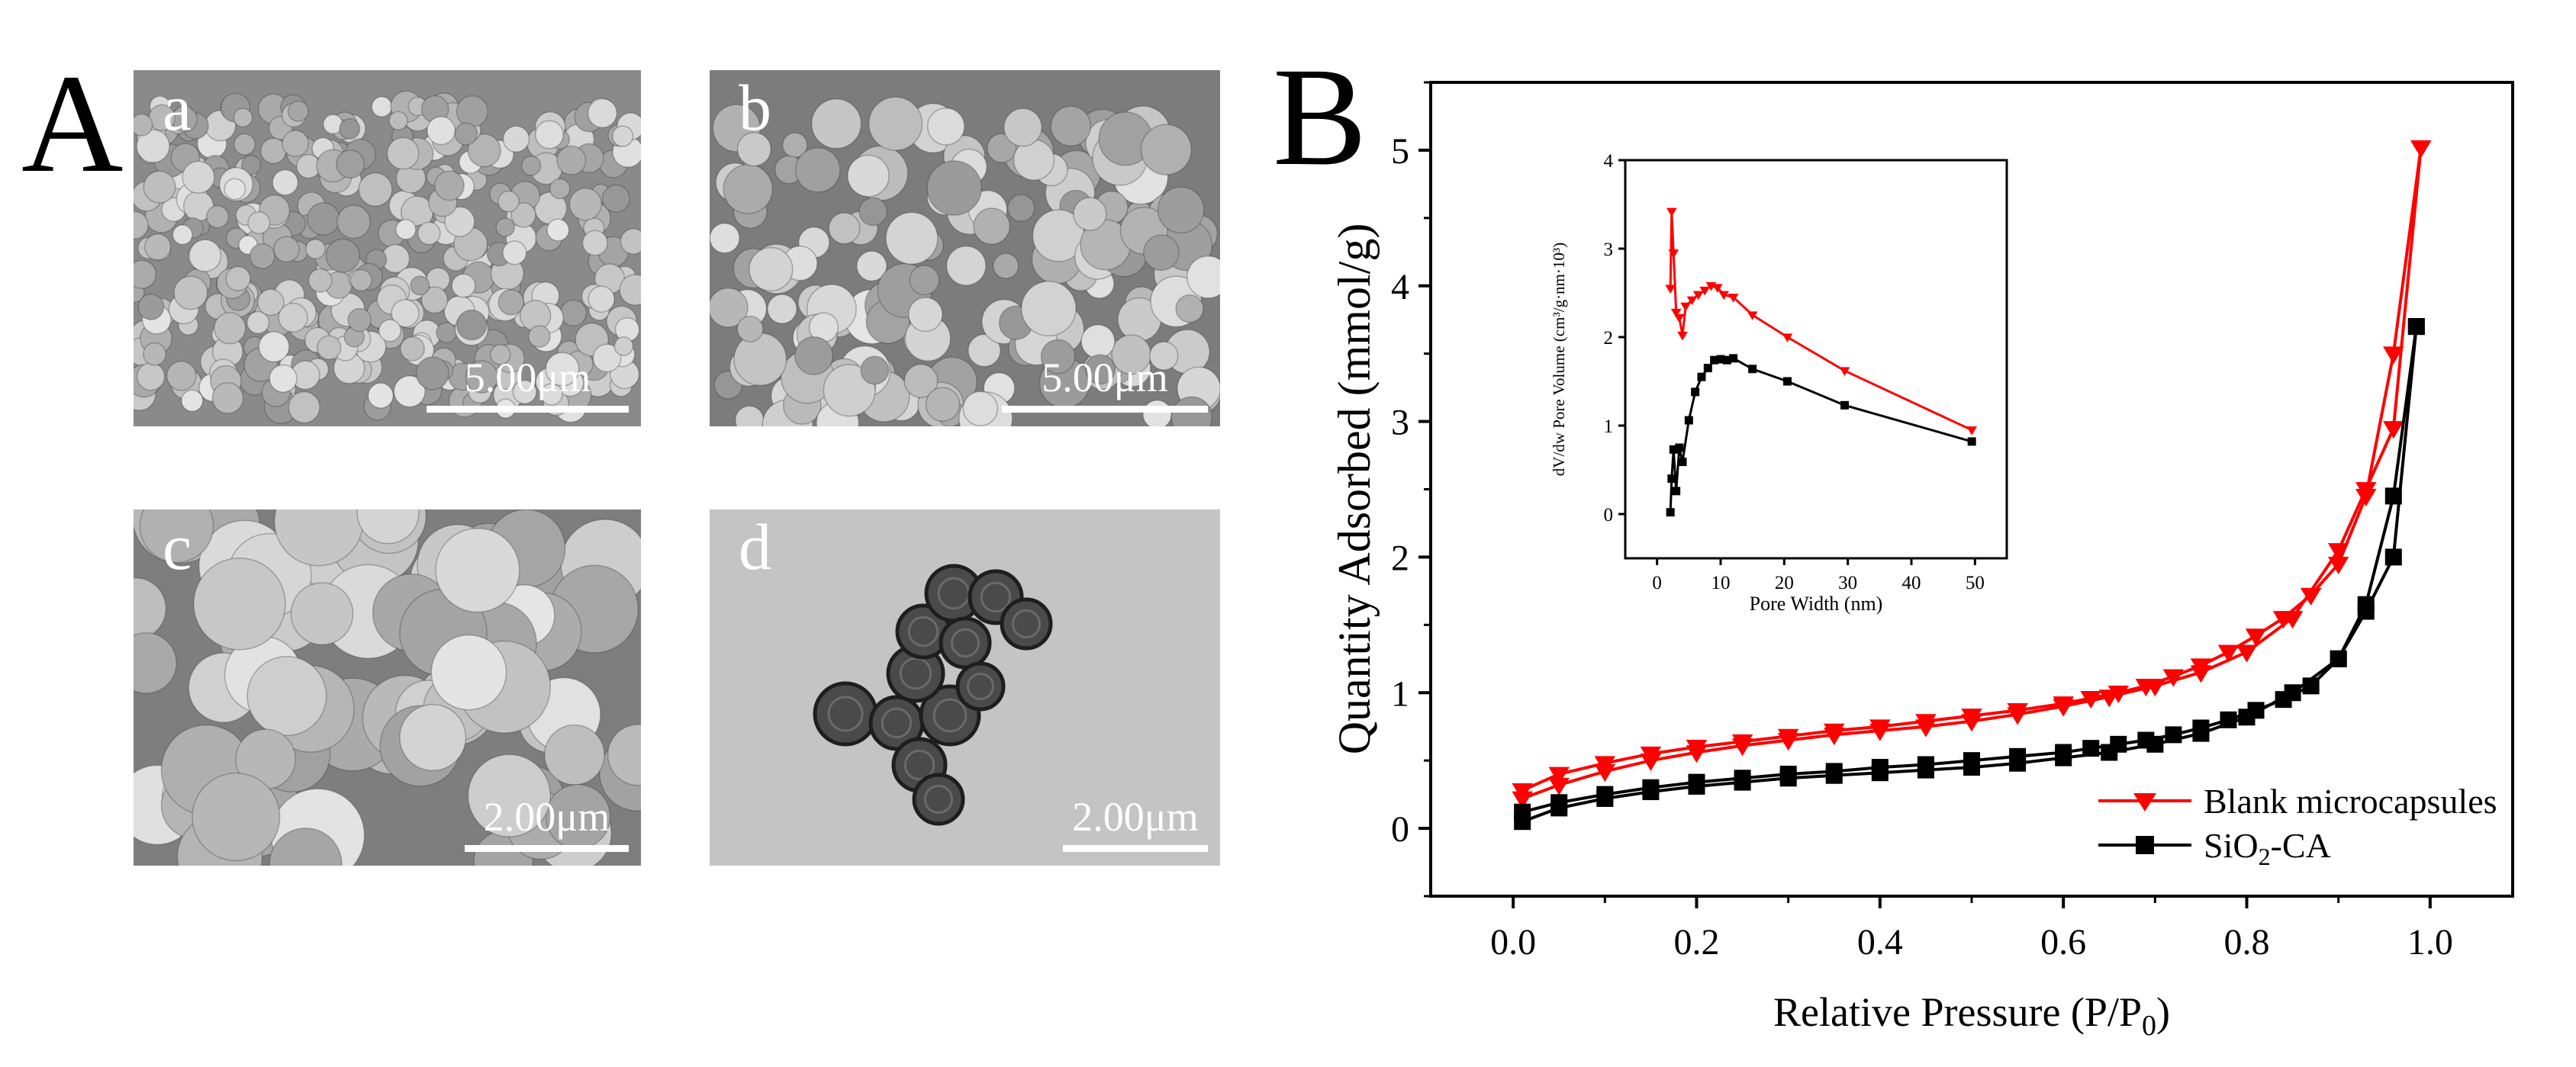 The image size is (2576, 1067). Describe the element at coordinates (2267, 848) in the screenshot. I see `legend-label-sio2: SiO2-CA` at that location.